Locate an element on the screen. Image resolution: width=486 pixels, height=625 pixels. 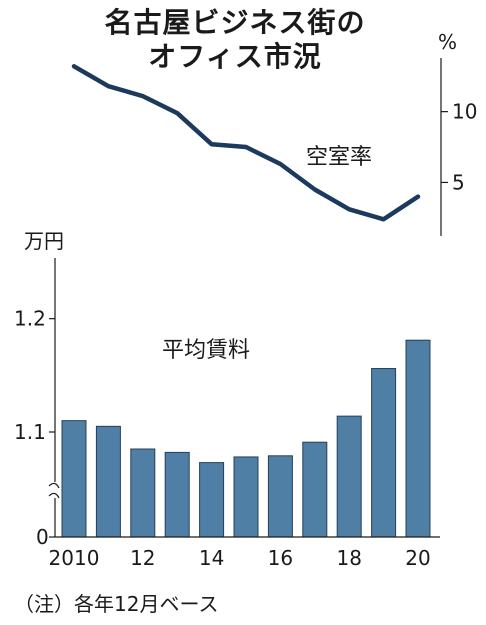
rent-y-tick-label: 1.2 is located at coordinates (30, 319).